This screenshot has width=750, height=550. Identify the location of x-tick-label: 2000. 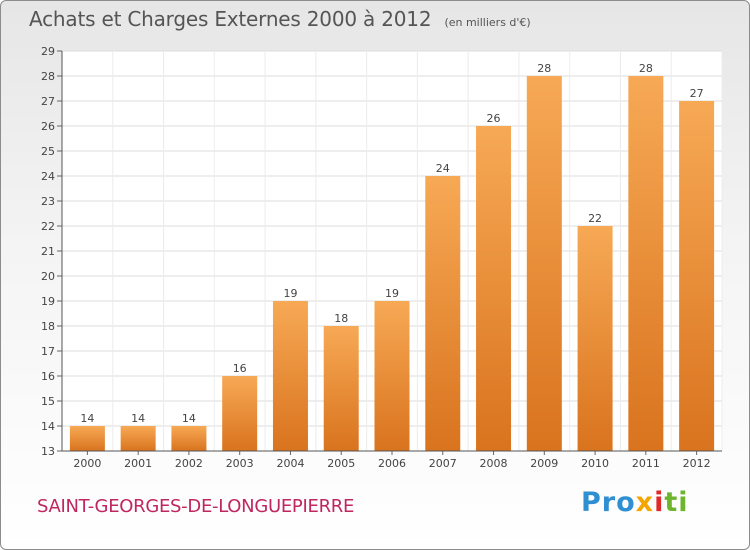
(87, 463).